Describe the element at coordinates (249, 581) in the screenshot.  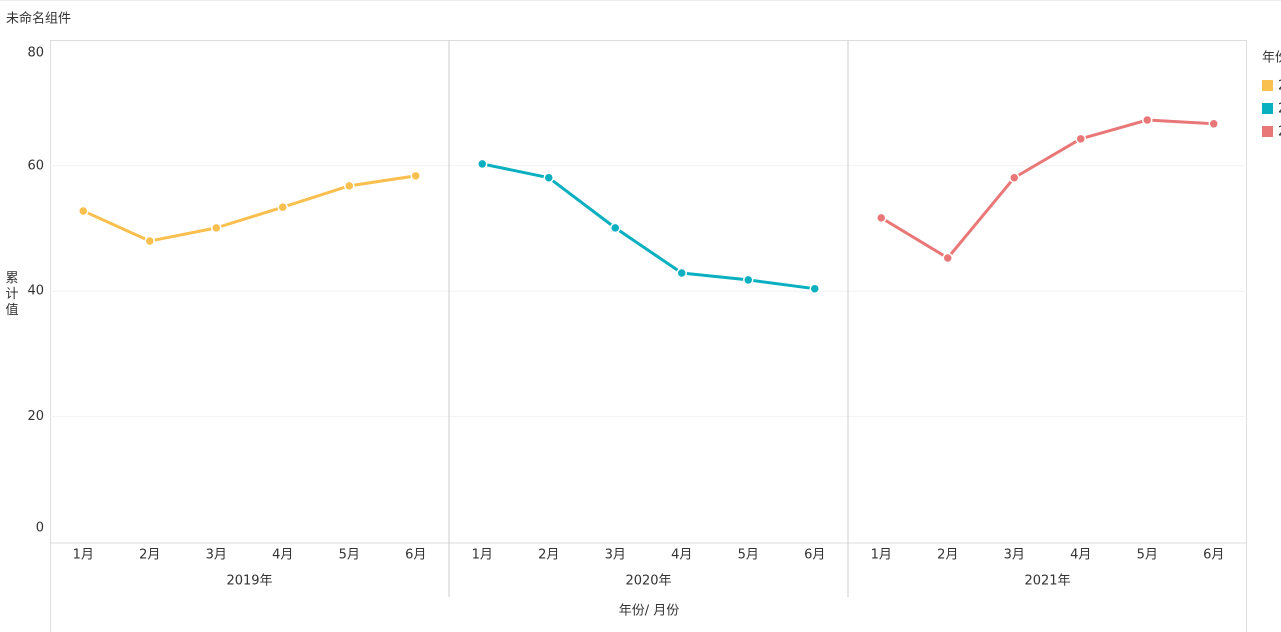
I see `group-label: 2019年` at that location.